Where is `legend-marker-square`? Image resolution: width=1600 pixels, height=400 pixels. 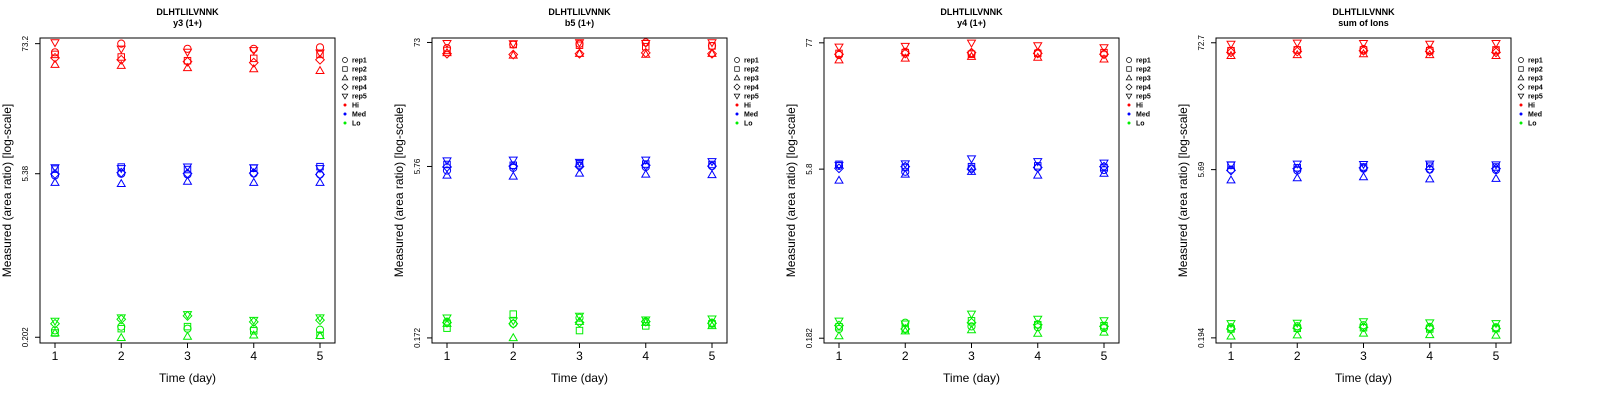
legend-marker-square is located at coordinates (737, 69).